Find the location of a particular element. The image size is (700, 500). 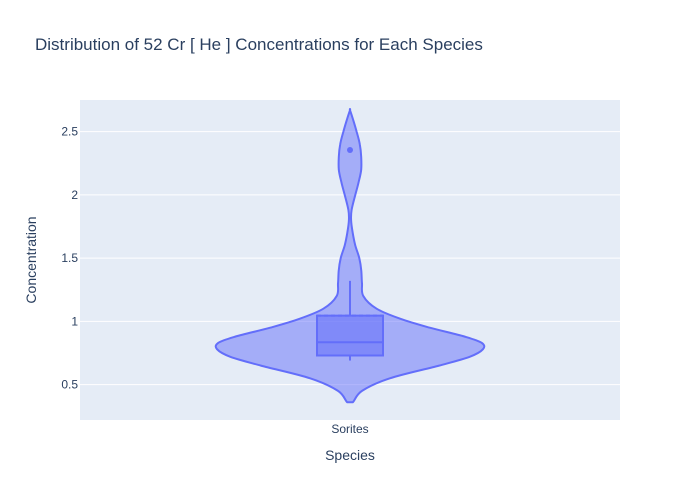

y-tick-label: 2 is located at coordinates (74, 195).